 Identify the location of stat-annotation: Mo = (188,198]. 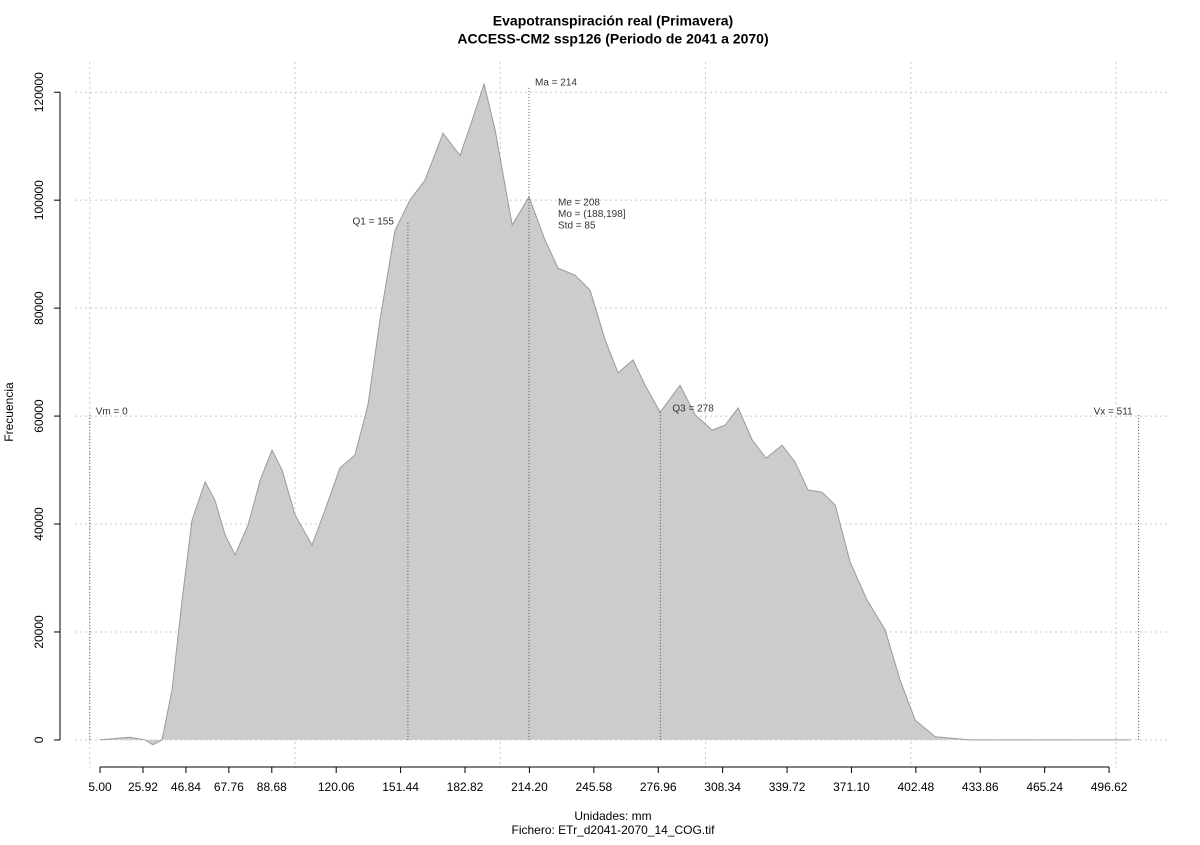
(592, 214).